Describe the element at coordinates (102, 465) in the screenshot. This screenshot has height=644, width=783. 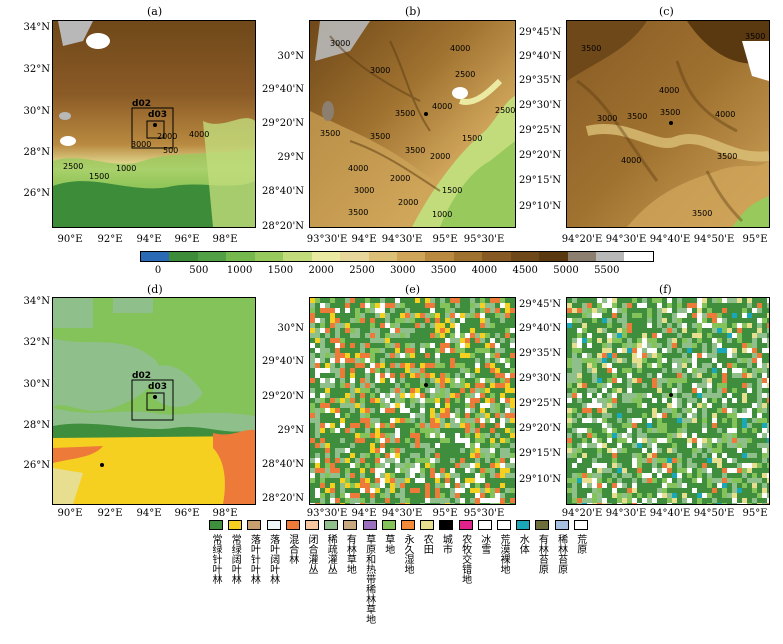
I see `city-marker-d` at that location.